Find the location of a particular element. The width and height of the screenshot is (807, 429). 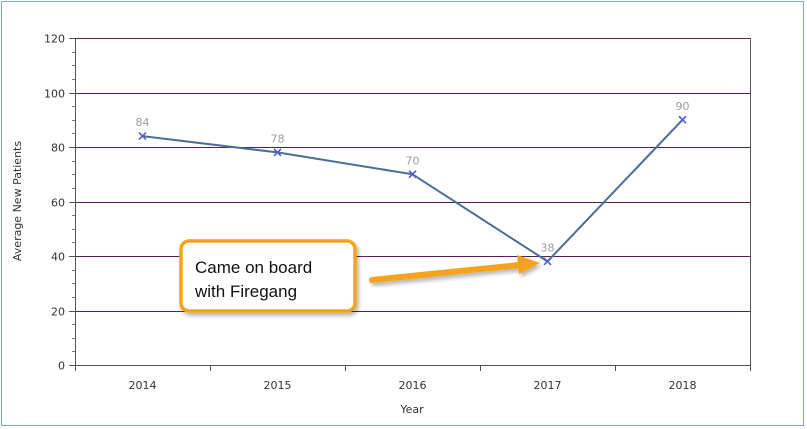

y-tick-label: 100 is located at coordinates (54, 94).